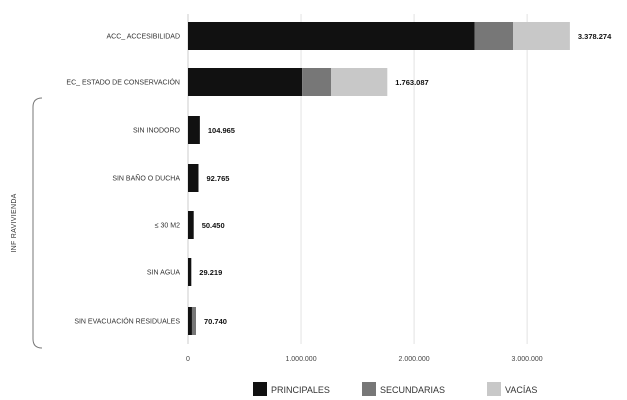 The height and width of the screenshot is (400, 627). I want to click on total-label-1: 1.763.087, so click(411, 82).